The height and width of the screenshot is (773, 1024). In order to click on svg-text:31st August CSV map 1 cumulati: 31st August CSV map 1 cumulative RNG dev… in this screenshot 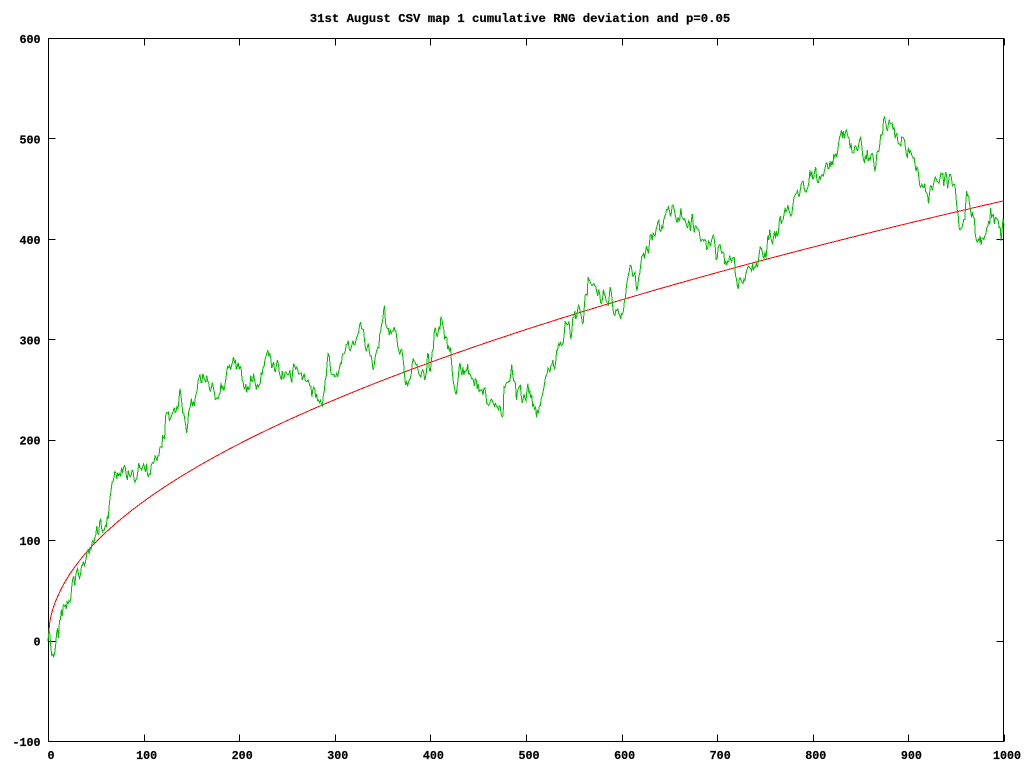, I will do `click(520, 19)`.